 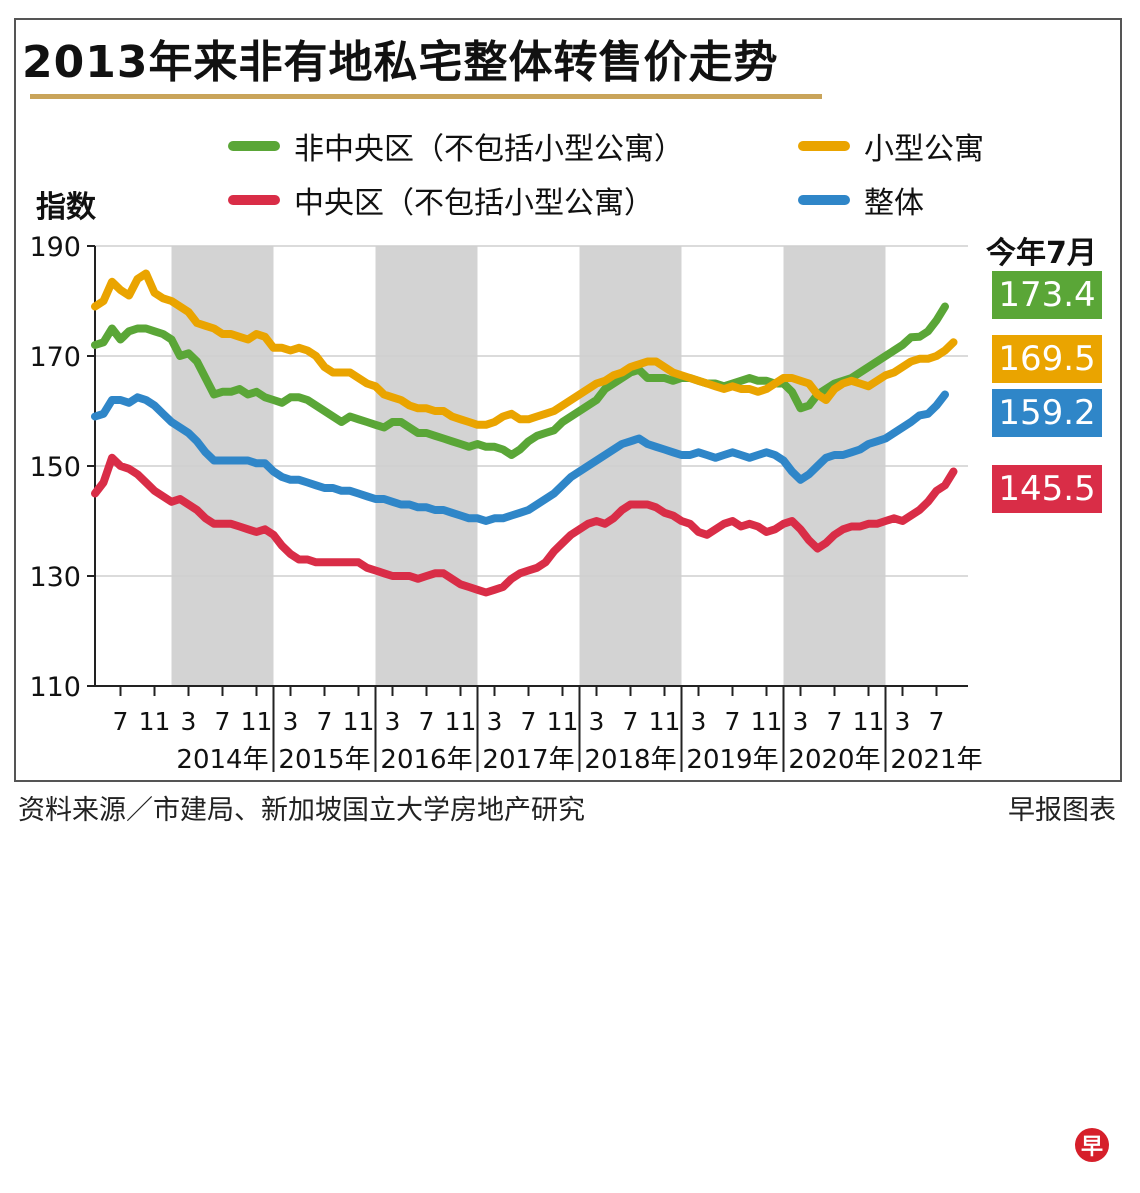 I want to click on x-tick-label-91: 11, so click(x=869, y=721).